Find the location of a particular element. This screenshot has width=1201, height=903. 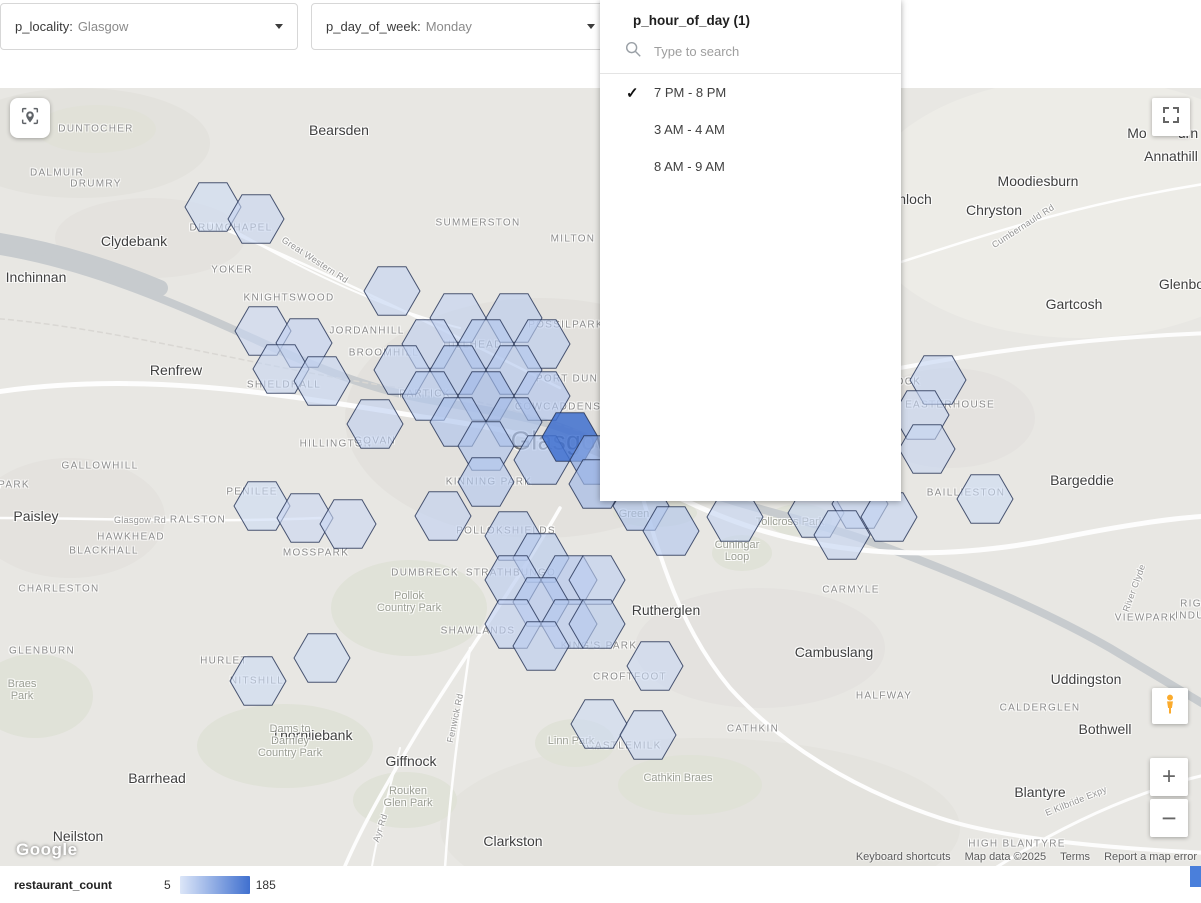

map-label-town: Moodiesburn is located at coordinates (1038, 181).